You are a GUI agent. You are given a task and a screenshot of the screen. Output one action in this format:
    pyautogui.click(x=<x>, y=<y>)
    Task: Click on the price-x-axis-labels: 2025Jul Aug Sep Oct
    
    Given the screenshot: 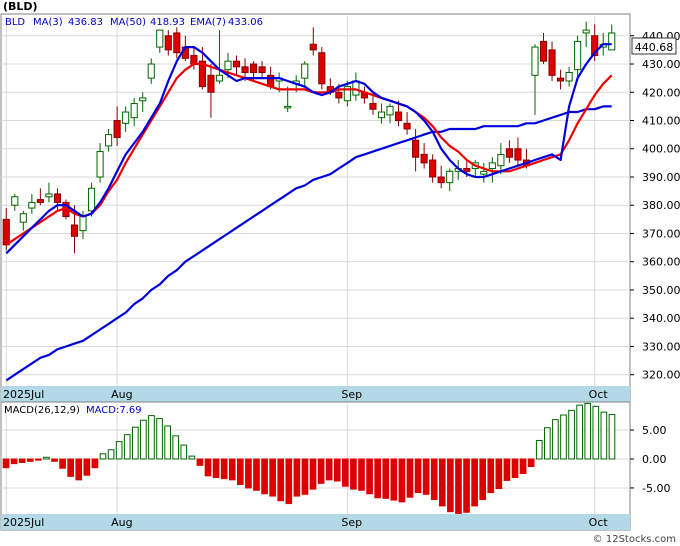 What is the action you would take?
    pyautogui.click(x=305, y=394)
    